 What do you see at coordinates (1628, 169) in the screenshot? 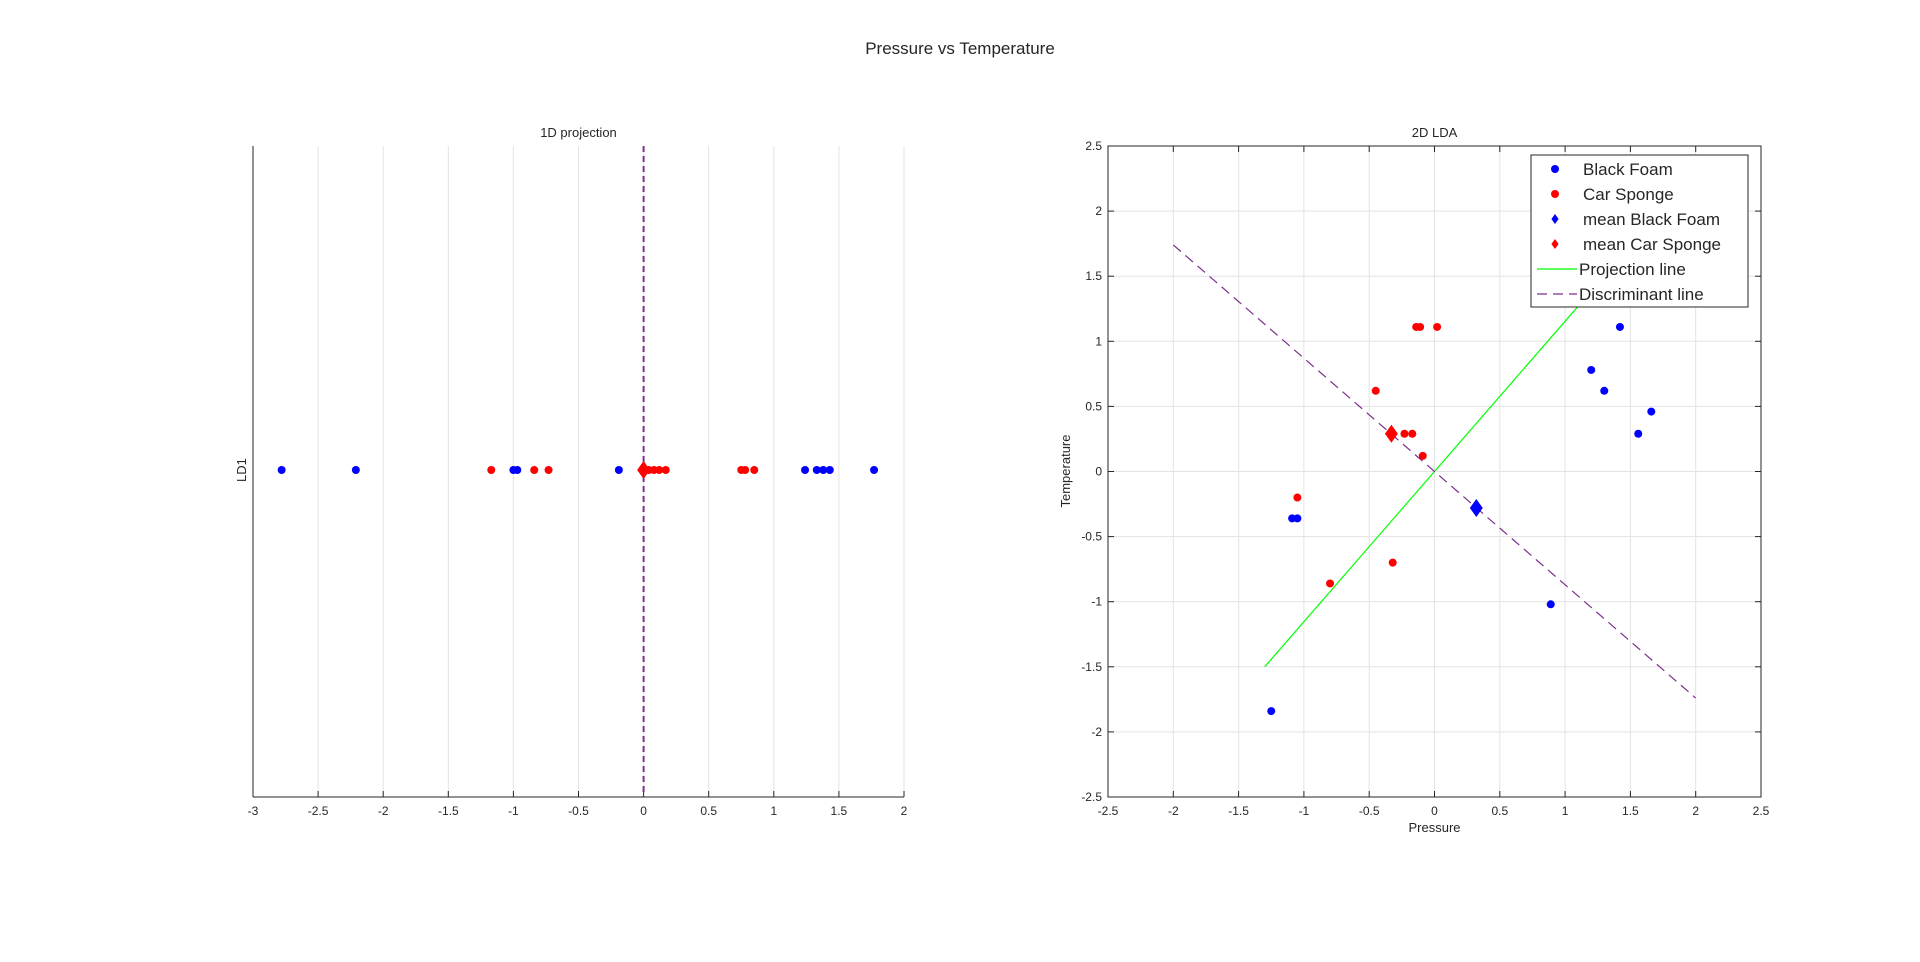
I see `legend-label: Black Foam` at bounding box center [1628, 169].